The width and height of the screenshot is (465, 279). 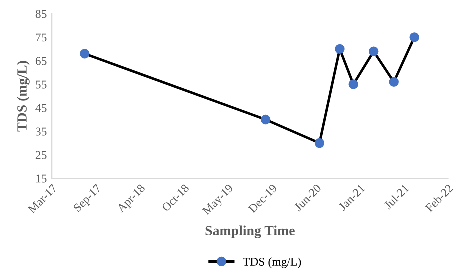 I want to click on y-tick-label: 35, so click(x=41, y=132).